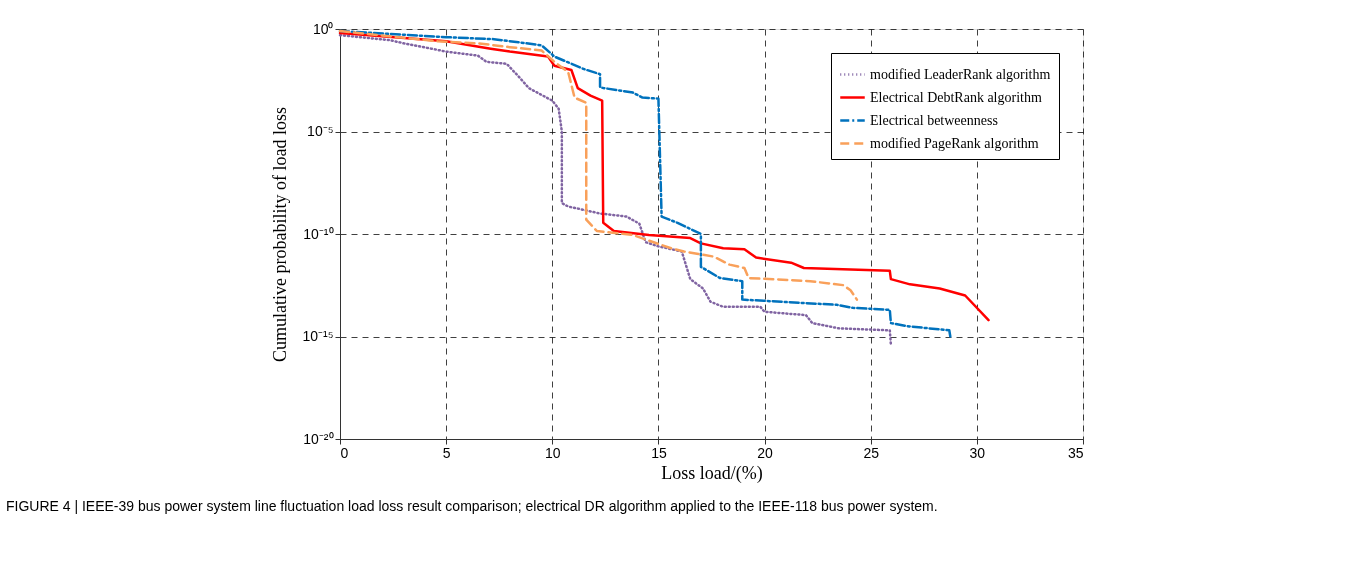 This screenshot has height=562, width=1356. Describe the element at coordinates (1075, 452) in the screenshot. I see `x-tick-label: 35` at that location.